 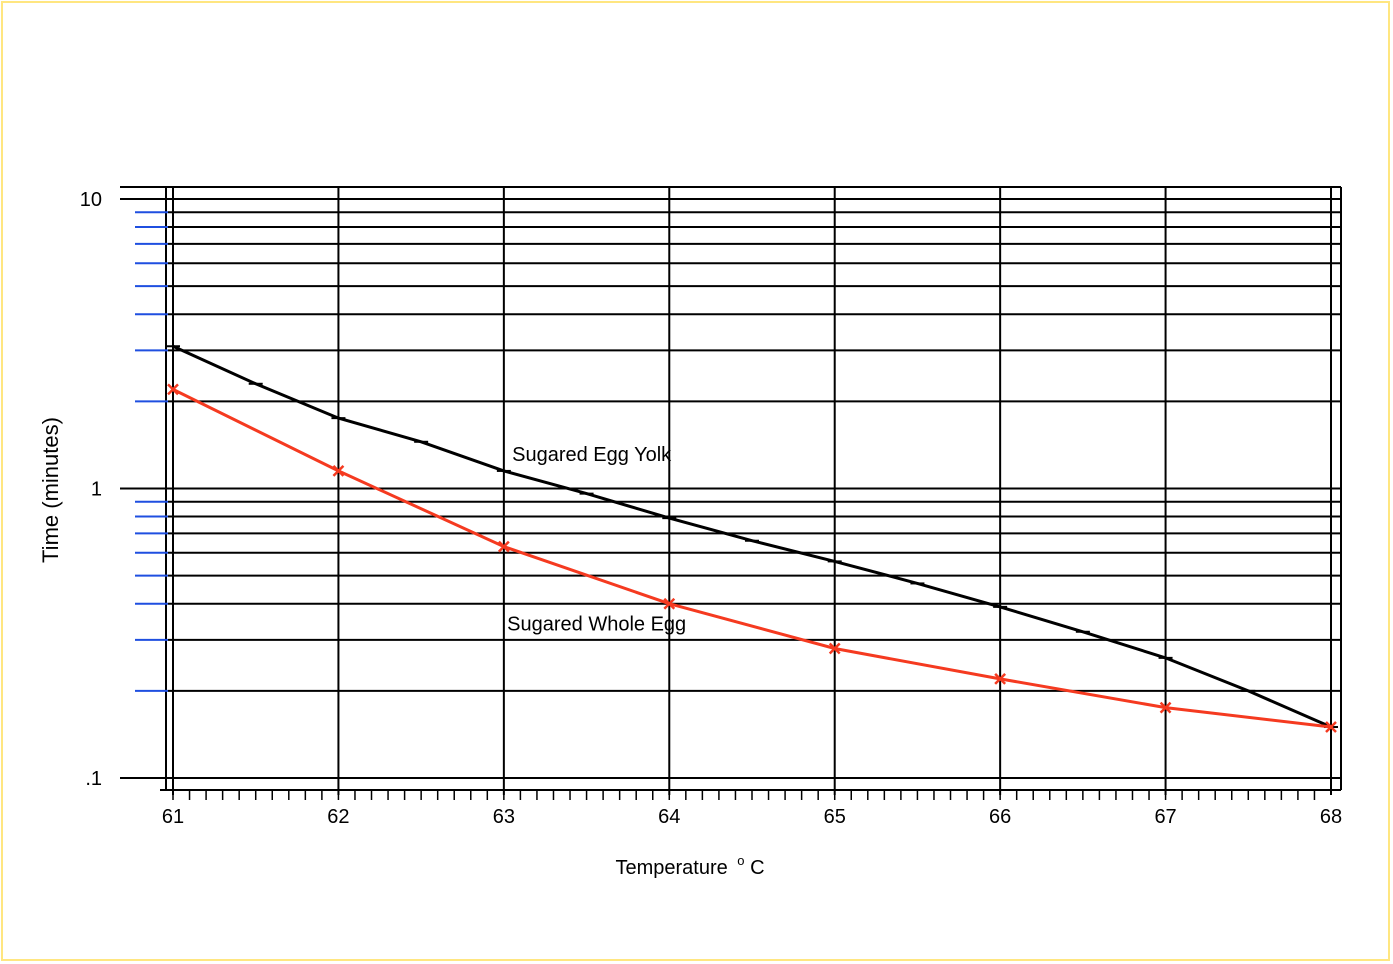 I want to click on y-axis-label: Time (minutes), so click(x=50, y=490).